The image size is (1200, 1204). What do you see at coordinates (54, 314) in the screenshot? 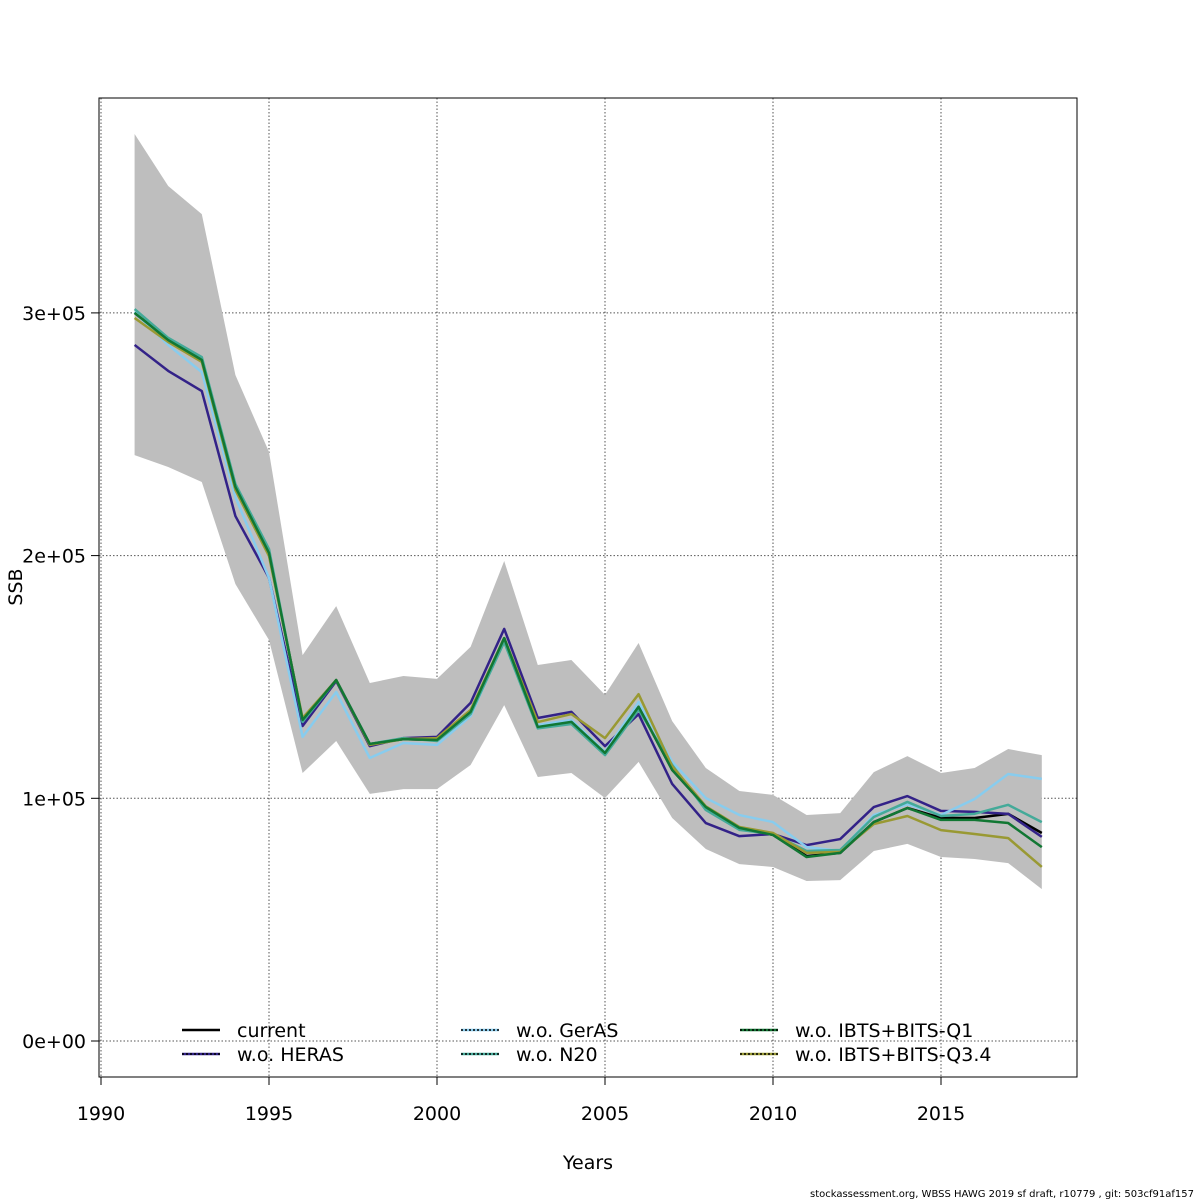
I see `y-tick-label: 3e+05` at bounding box center [54, 314].